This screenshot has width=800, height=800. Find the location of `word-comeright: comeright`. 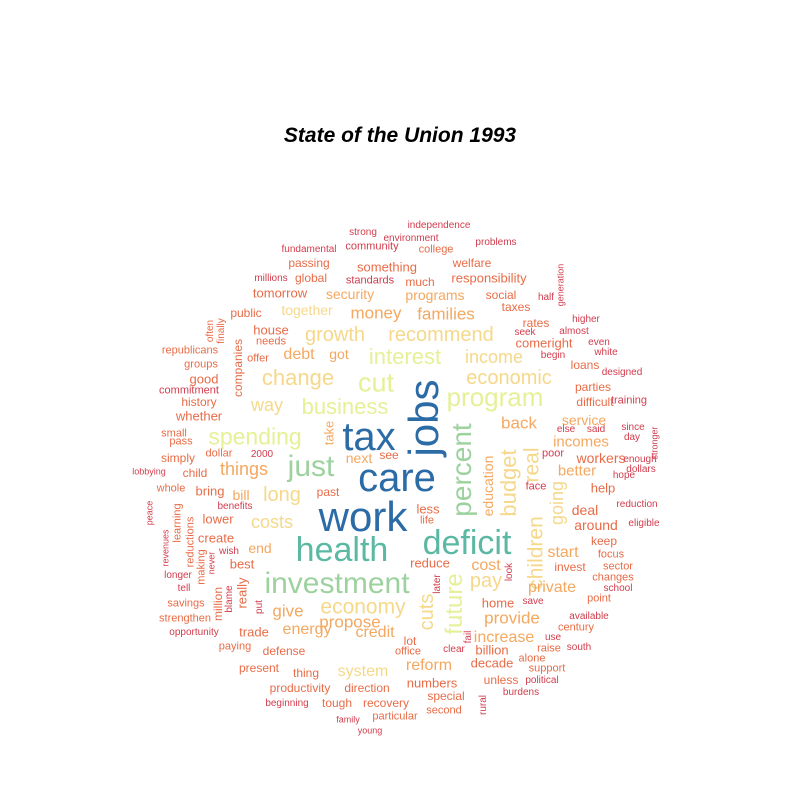

word-comeright: comeright is located at coordinates (544, 343).